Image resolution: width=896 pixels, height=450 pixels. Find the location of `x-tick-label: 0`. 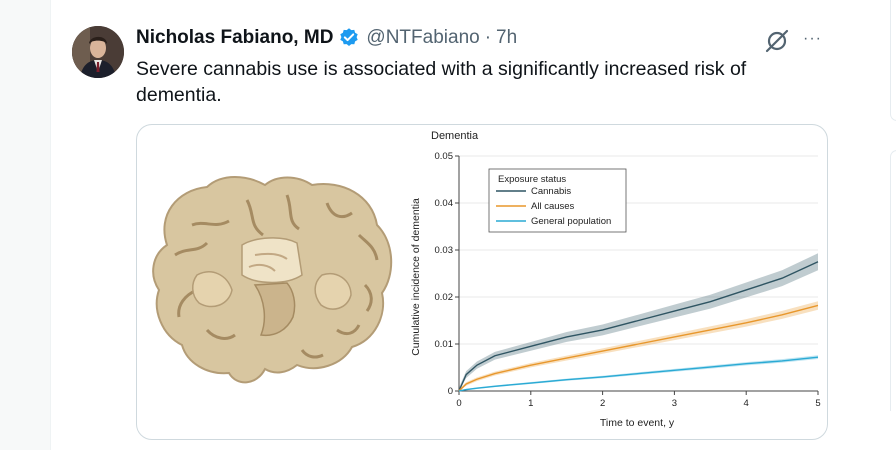

x-tick-label: 0 is located at coordinates (458, 403).